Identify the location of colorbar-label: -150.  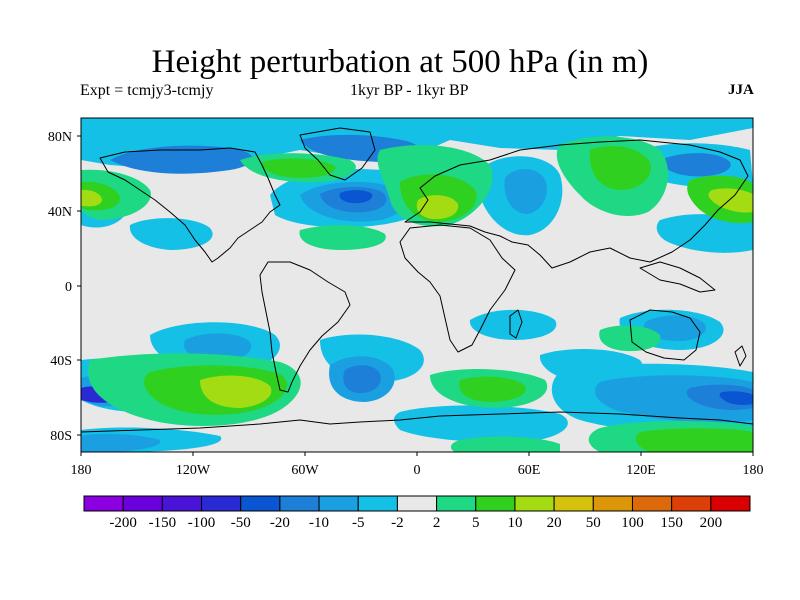
(163, 523).